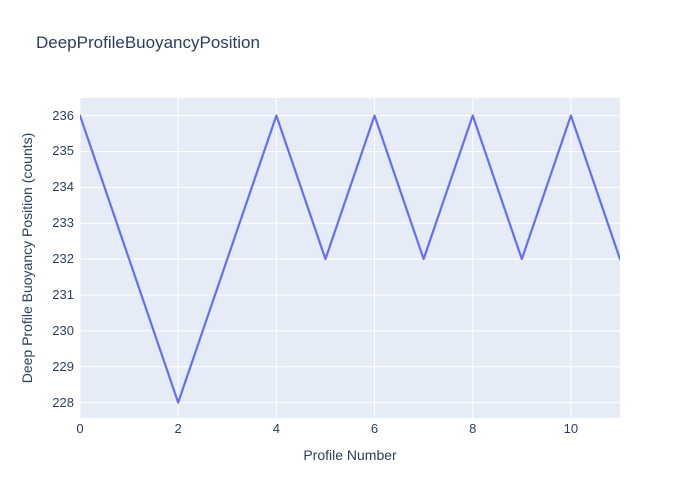 This screenshot has width=700, height=500. What do you see at coordinates (350, 455) in the screenshot?
I see `x-axis-title: Profile Number` at bounding box center [350, 455].